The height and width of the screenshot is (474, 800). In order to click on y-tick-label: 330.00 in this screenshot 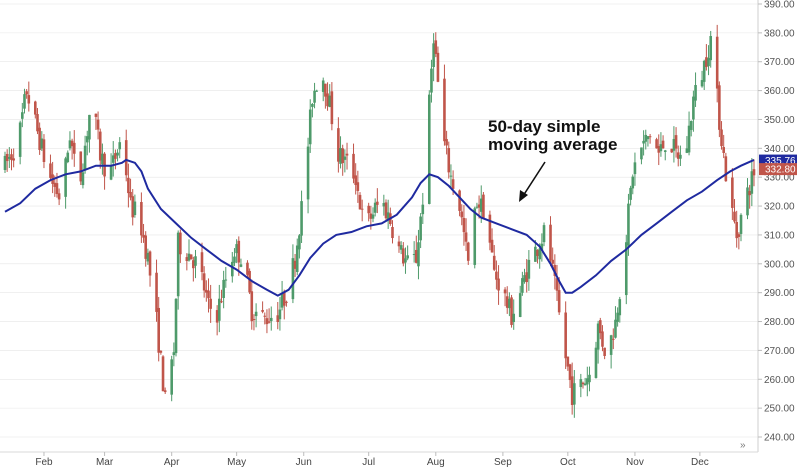, I will do `click(779, 178)`.